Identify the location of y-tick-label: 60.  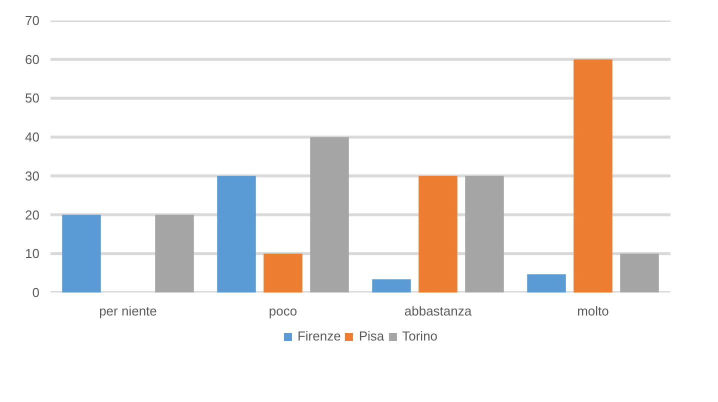
(32, 59).